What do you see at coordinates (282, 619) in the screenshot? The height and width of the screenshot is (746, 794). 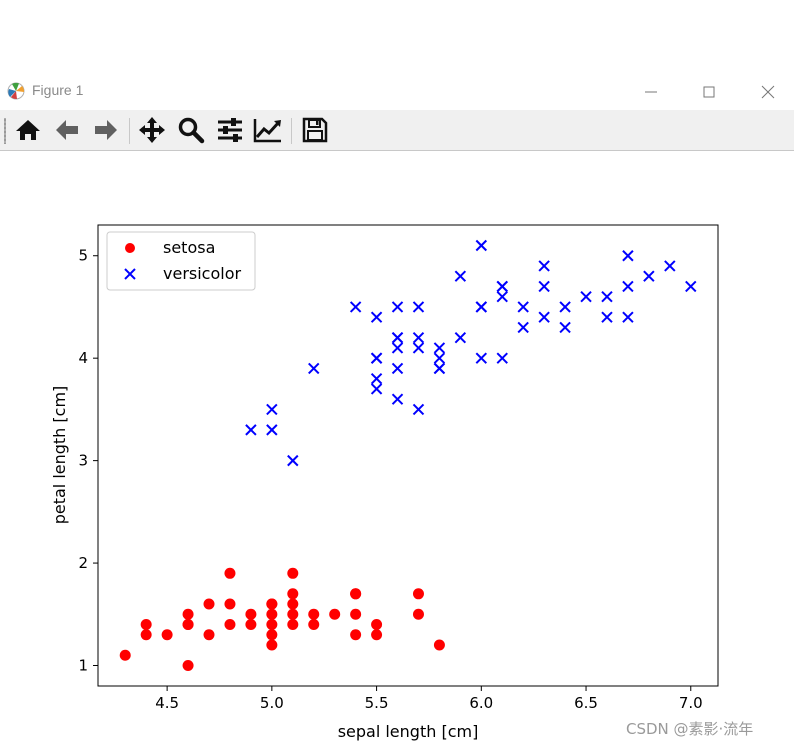 I see `setosa-series` at bounding box center [282, 619].